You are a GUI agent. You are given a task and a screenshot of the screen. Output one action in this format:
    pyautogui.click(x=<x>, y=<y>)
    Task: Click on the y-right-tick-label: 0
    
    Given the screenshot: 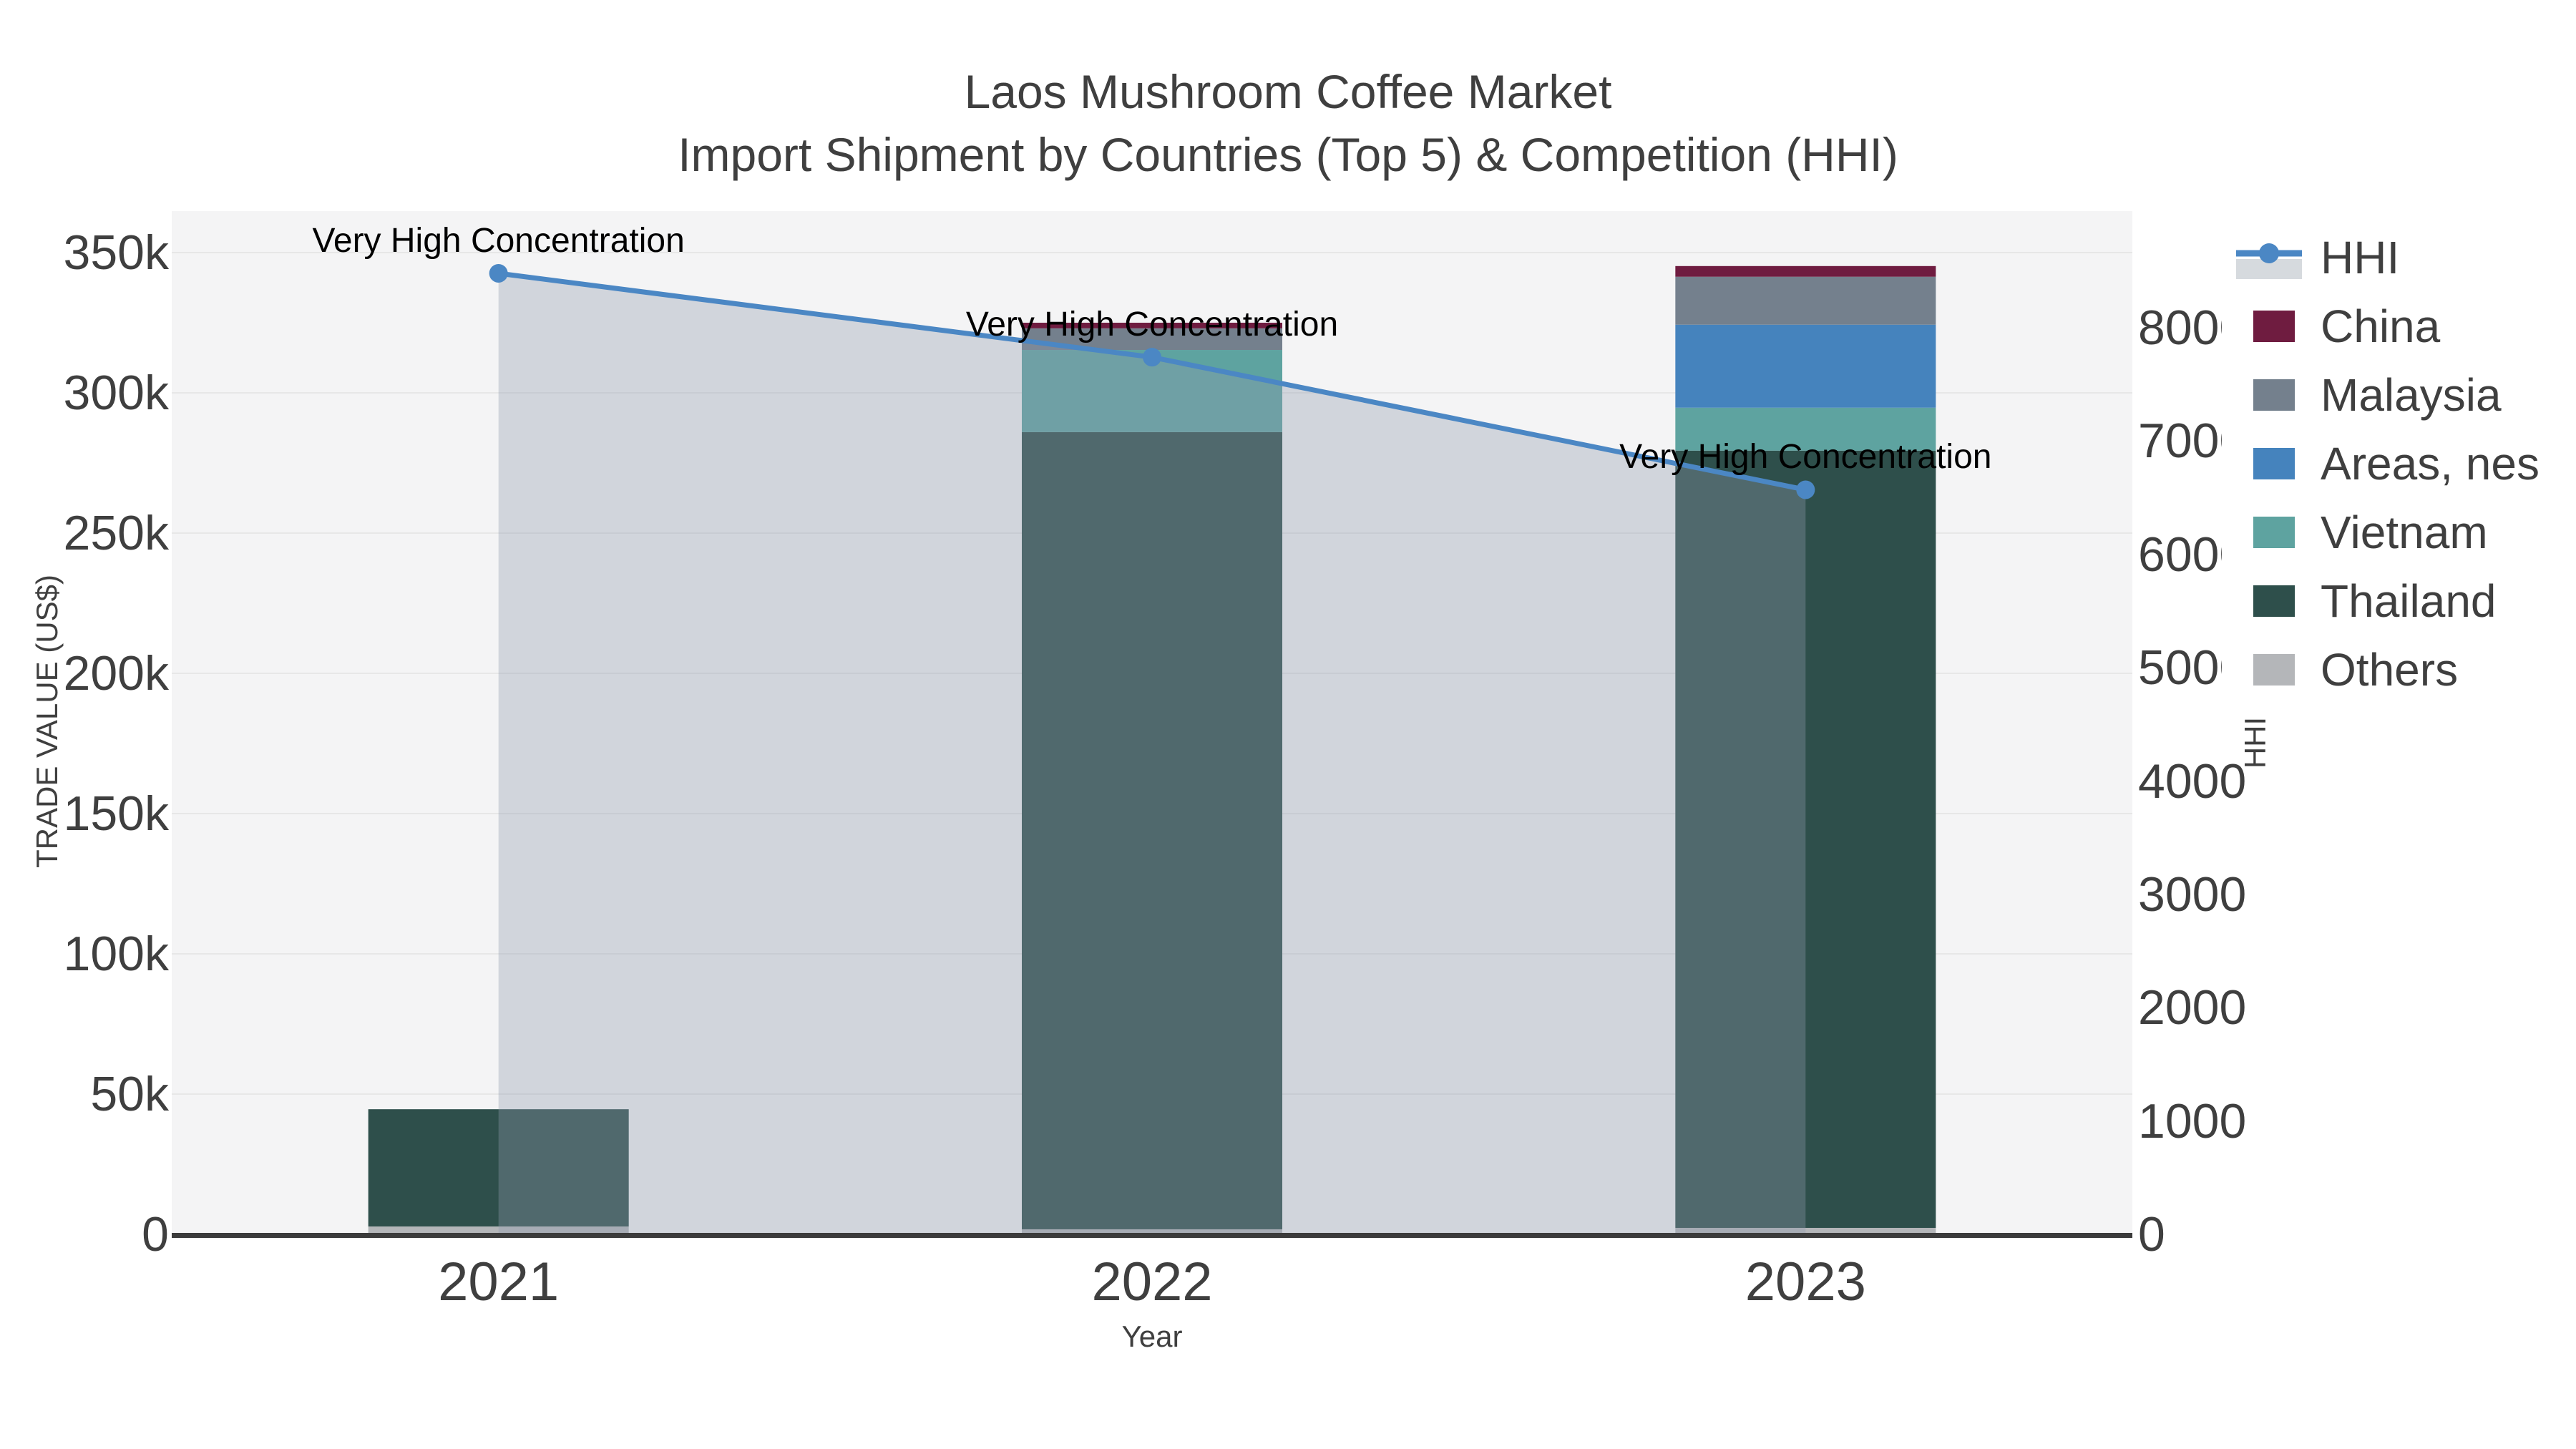 What is the action you would take?
    pyautogui.click(x=2151, y=1234)
    